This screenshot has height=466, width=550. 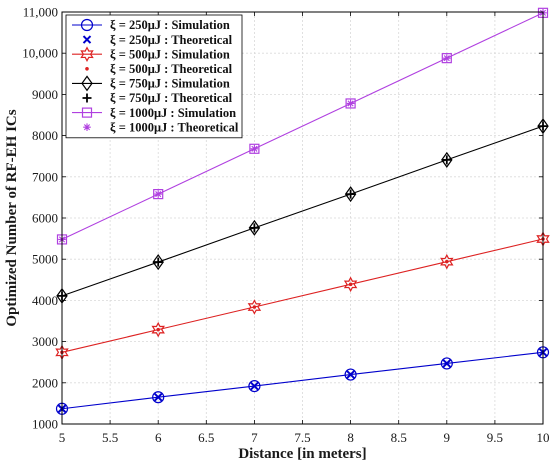 I want to click on y-tick-label: 5000, so click(x=45, y=259).